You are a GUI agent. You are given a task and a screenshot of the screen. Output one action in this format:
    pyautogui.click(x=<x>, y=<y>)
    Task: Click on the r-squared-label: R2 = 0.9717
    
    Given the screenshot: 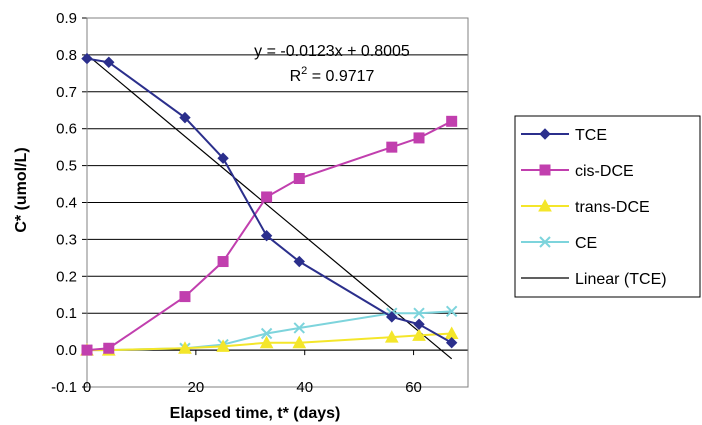 What is the action you would take?
    pyautogui.click(x=332, y=75)
    